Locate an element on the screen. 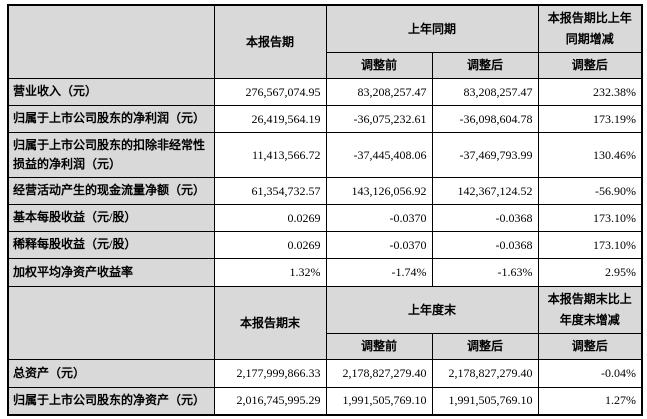 Image resolution: width=647 pixels, height=419 pixels. col-header-change-group: 本报告期末比上年度末增减 is located at coordinates (590, 310).